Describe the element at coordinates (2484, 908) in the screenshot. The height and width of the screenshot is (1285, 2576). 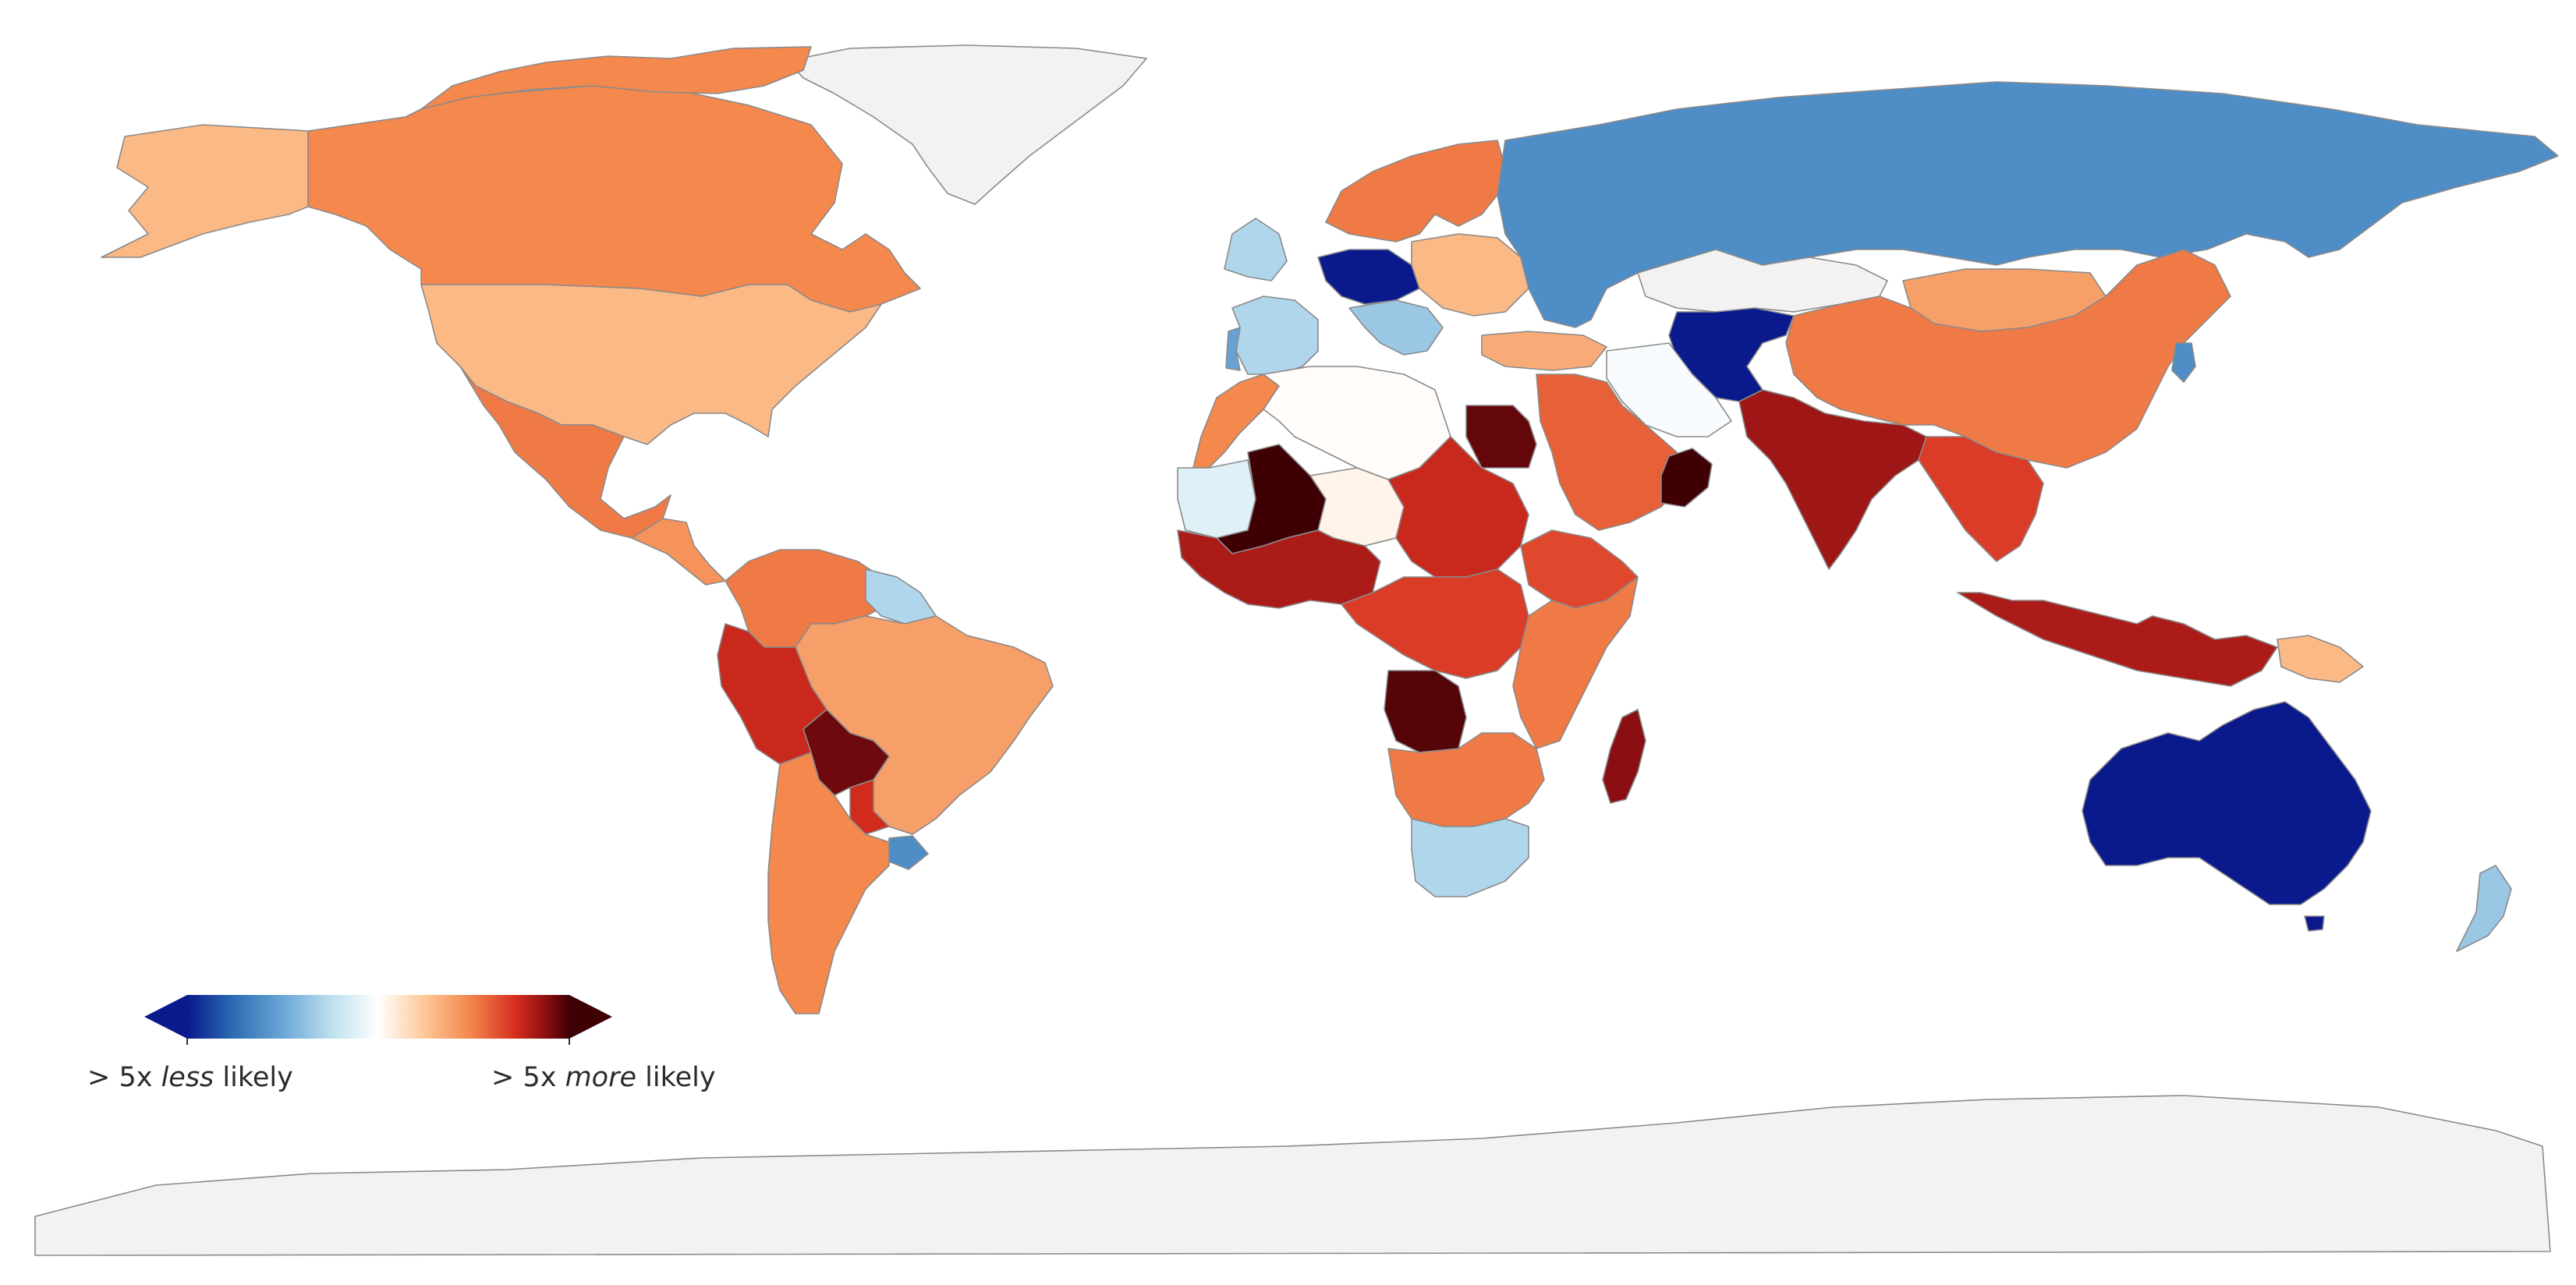
I see `region-new-zealand` at that location.